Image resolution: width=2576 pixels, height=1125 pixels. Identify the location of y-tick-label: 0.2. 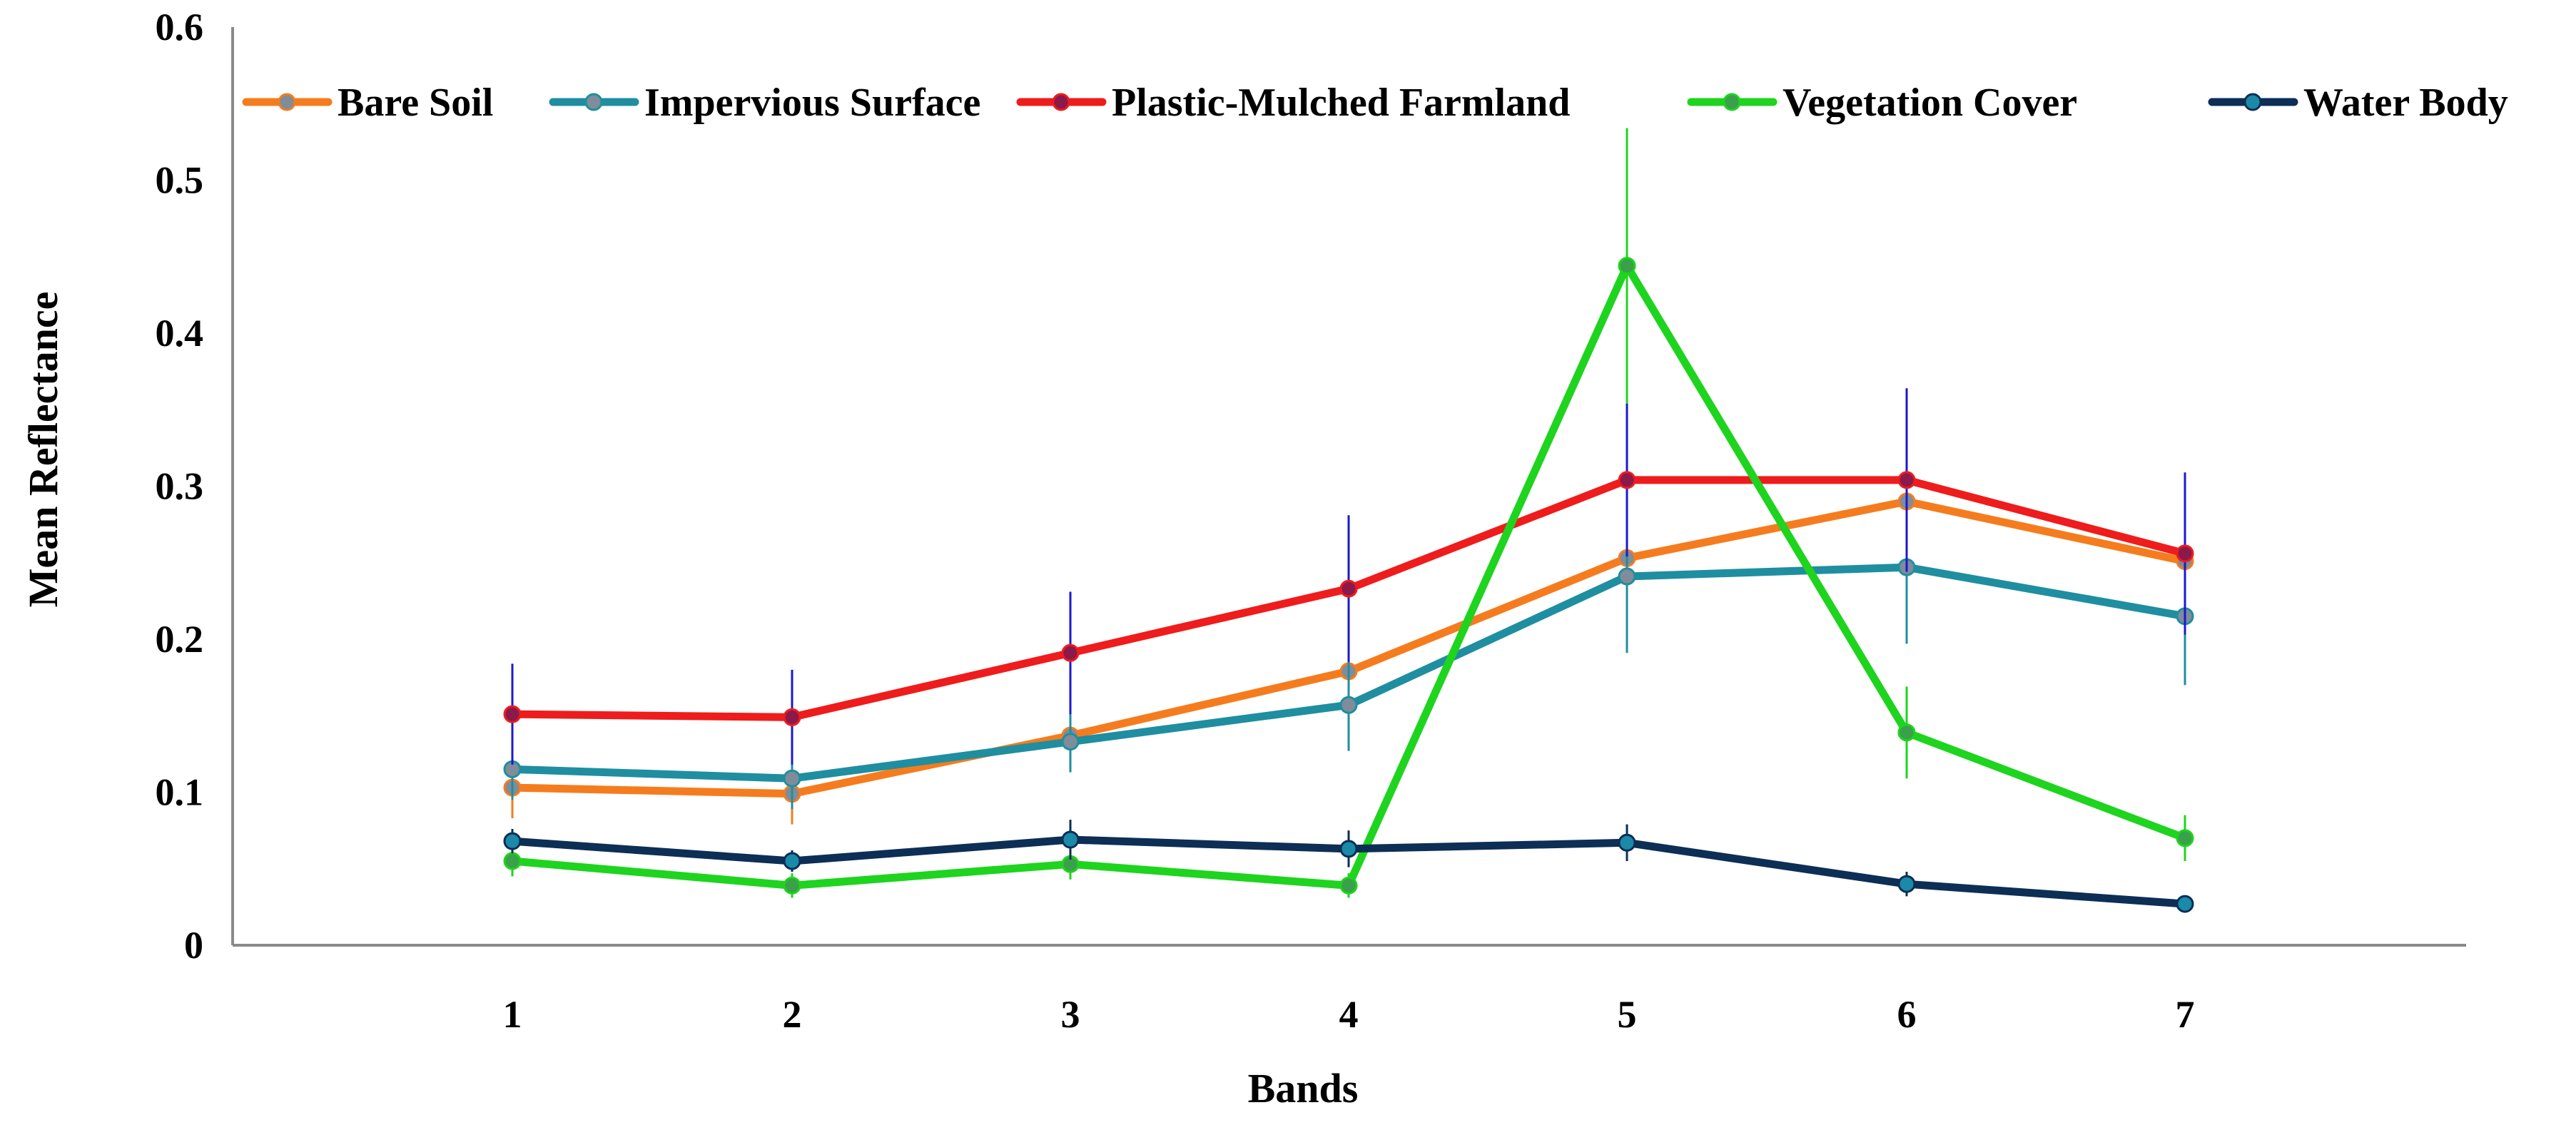
(180, 639).